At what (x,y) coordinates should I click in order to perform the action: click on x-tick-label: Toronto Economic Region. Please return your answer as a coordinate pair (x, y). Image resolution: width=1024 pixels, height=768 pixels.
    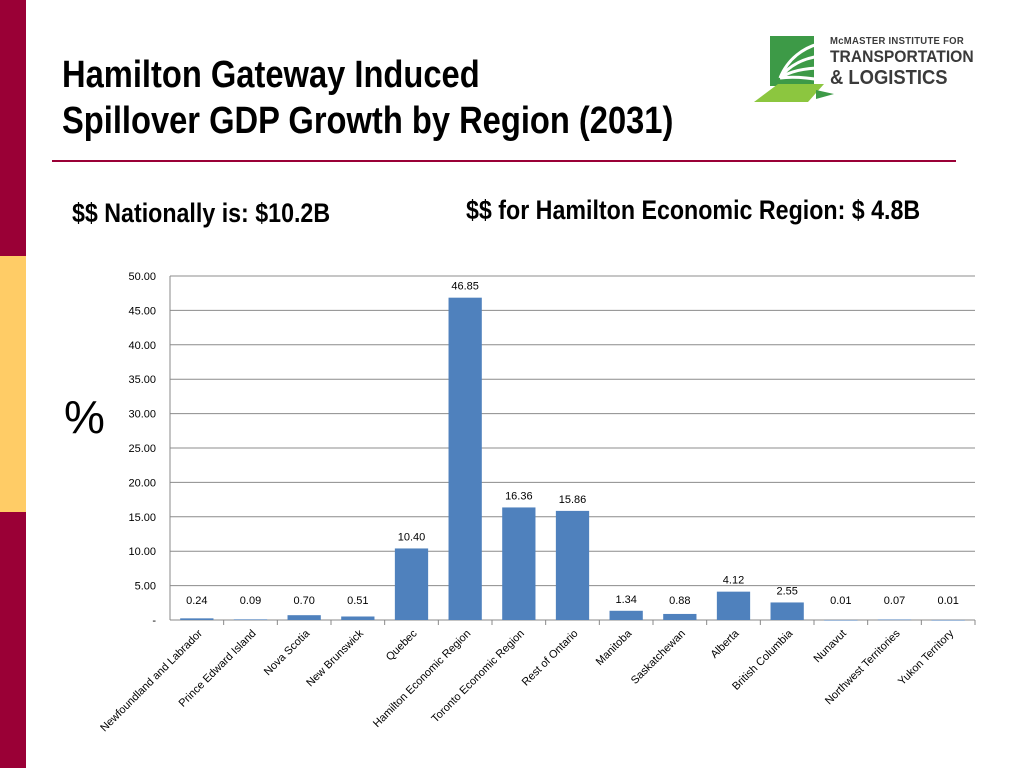
    Looking at the image, I should click on (478, 677).